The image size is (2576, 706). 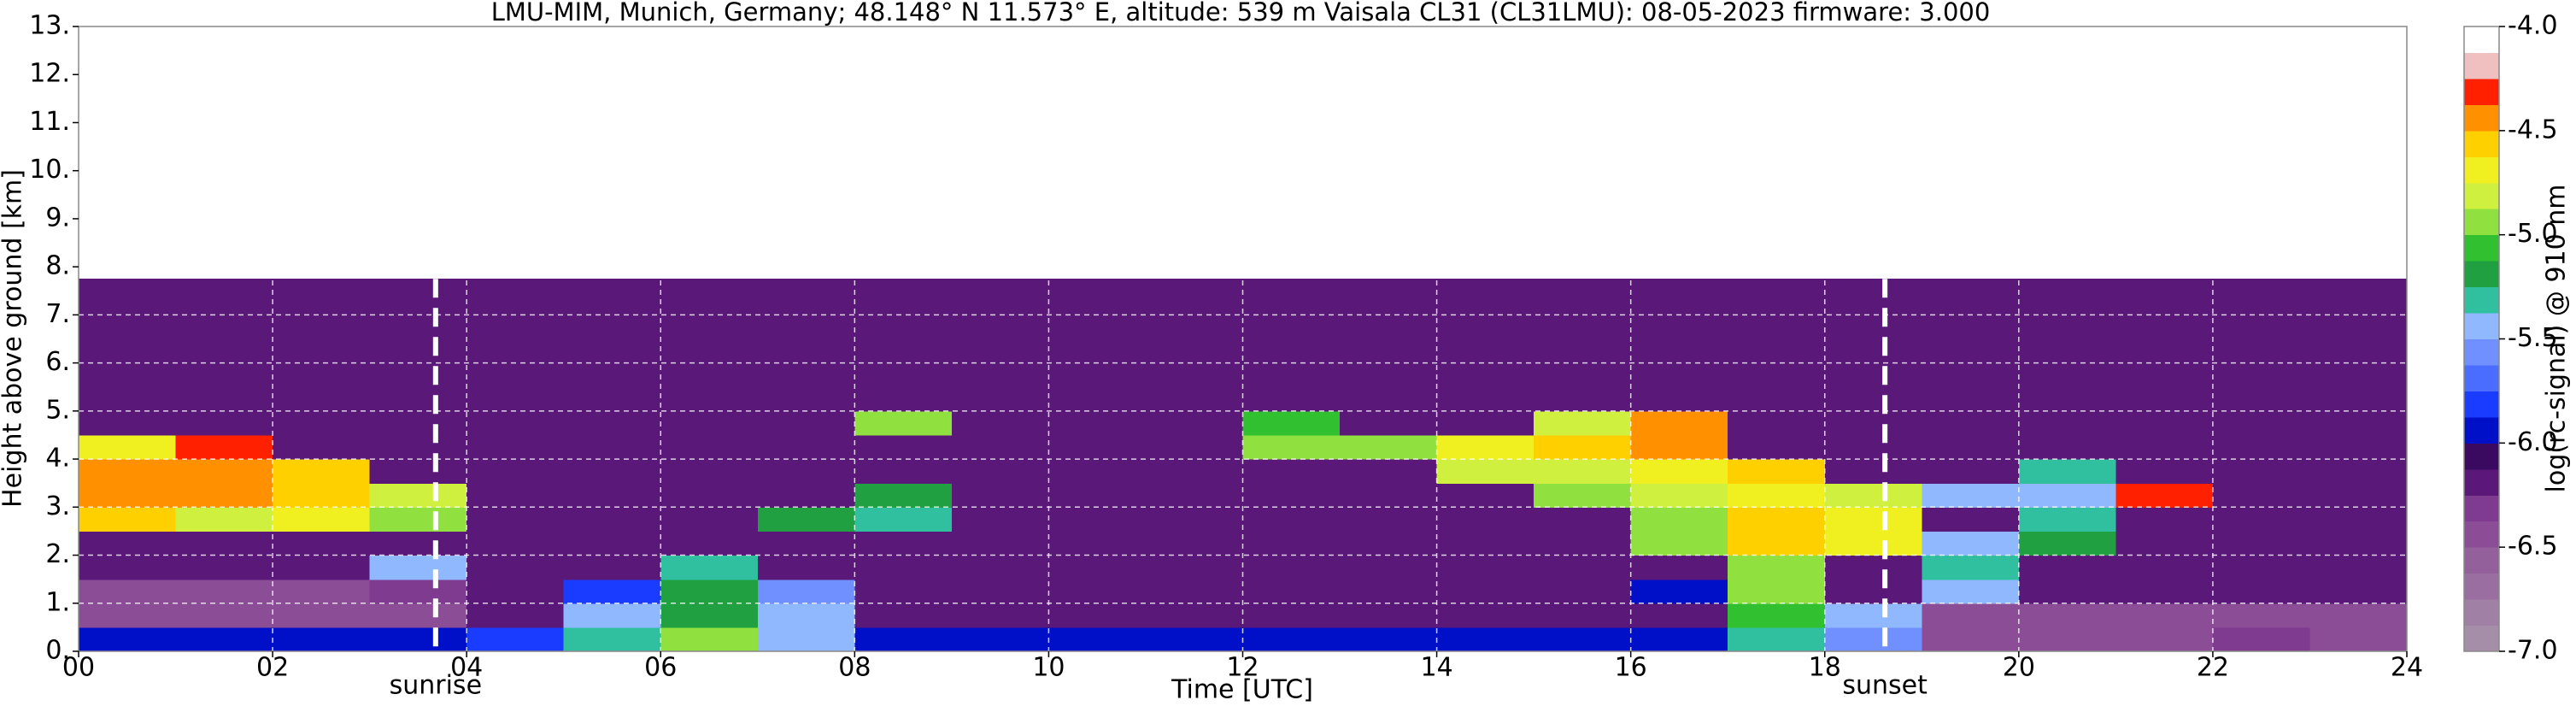 What do you see at coordinates (1885, 686) in the screenshot?
I see `annotation-label: sunset` at bounding box center [1885, 686].